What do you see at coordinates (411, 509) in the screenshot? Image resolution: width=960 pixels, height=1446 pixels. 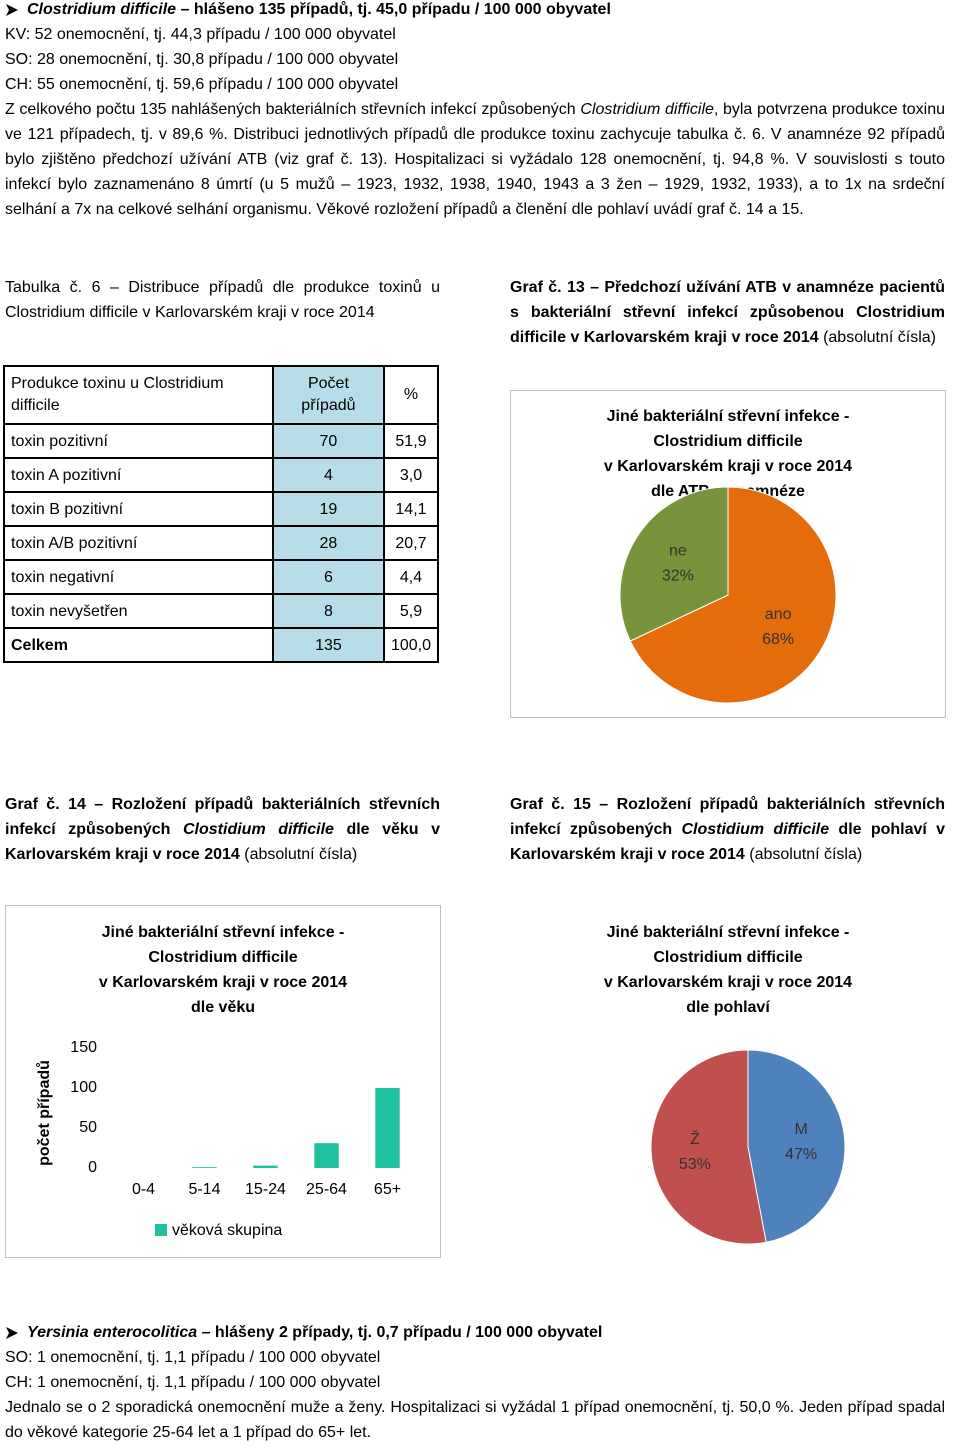 I see `table-cell: 14,1` at bounding box center [411, 509].